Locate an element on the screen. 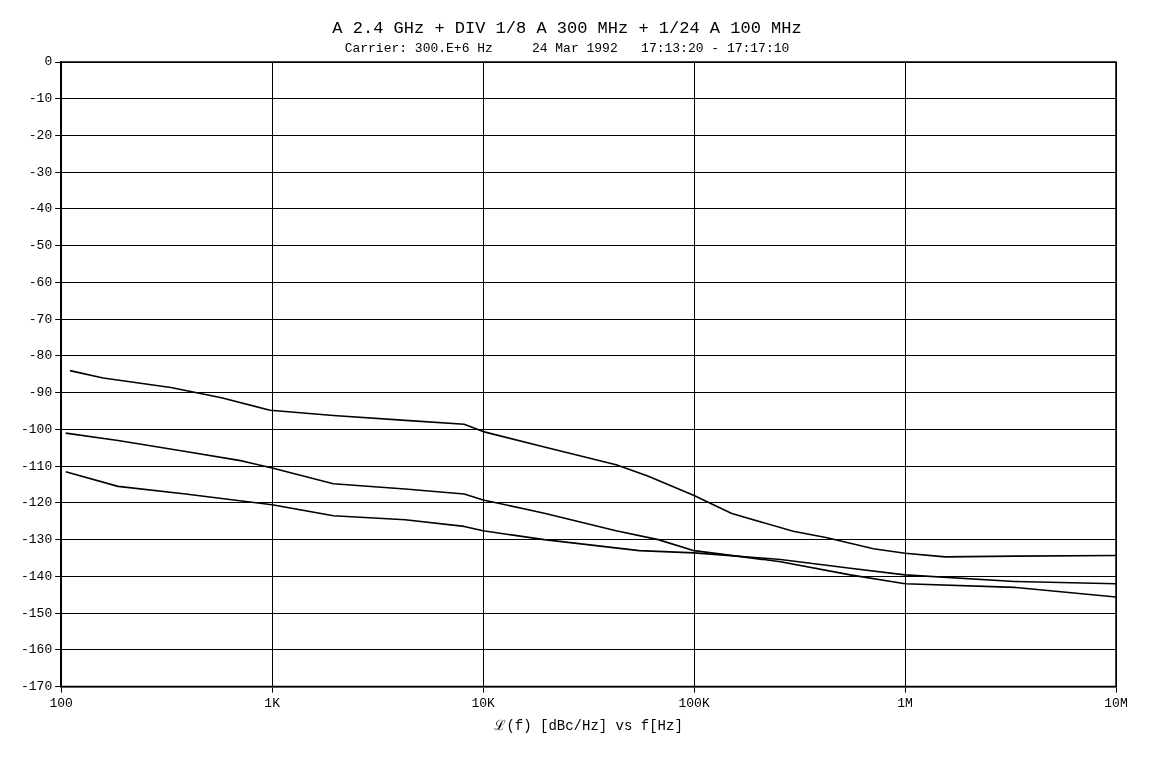 This screenshot has height=757, width=1154. y-tick-label: -120 is located at coordinates (36, 503).